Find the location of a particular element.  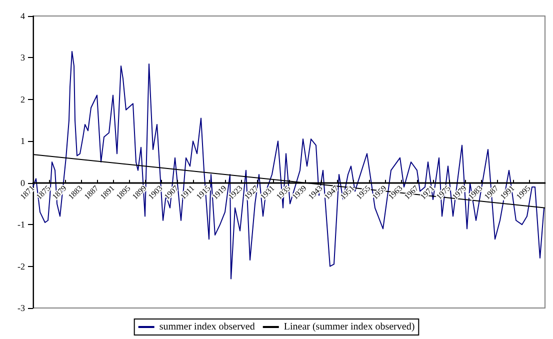

x-tick-label: 1911 is located at coordinates (187, 193).